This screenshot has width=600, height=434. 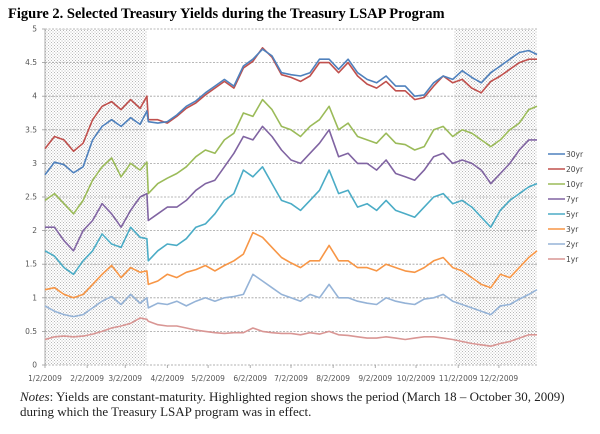 What do you see at coordinates (563, 229) in the screenshot?
I see `legend-item-3yr: 3yr` at bounding box center [563, 229].